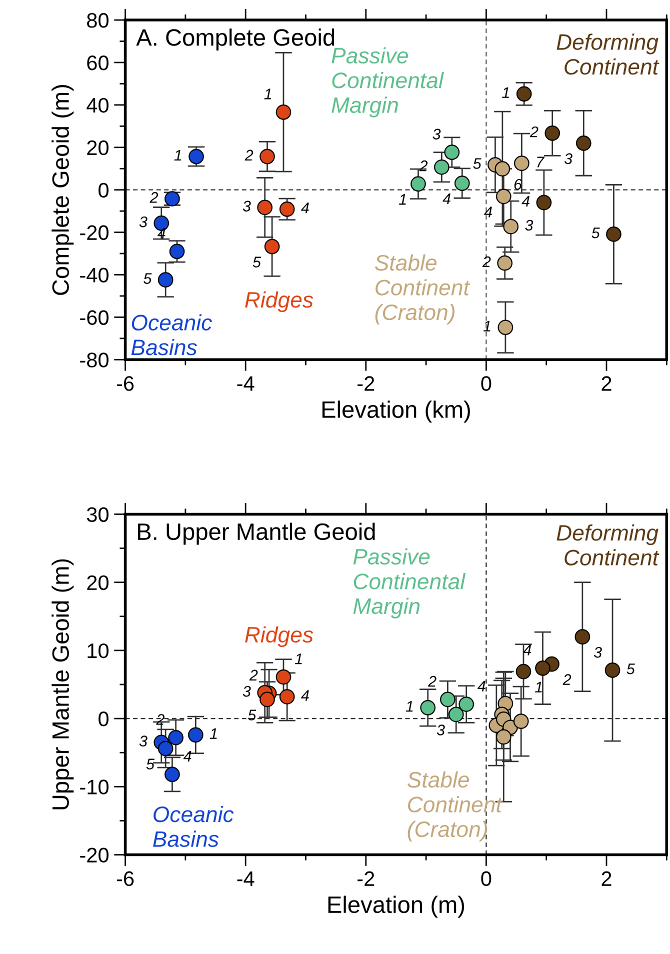 The height and width of the screenshot is (954, 670). Describe the element at coordinates (541, 162) in the screenshot. I see `annotation: 7` at that location.